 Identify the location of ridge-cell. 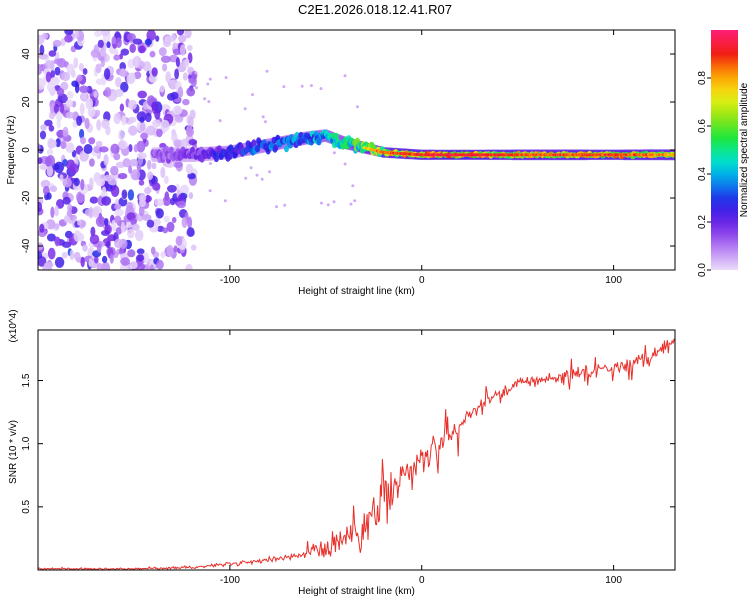
(286, 149).